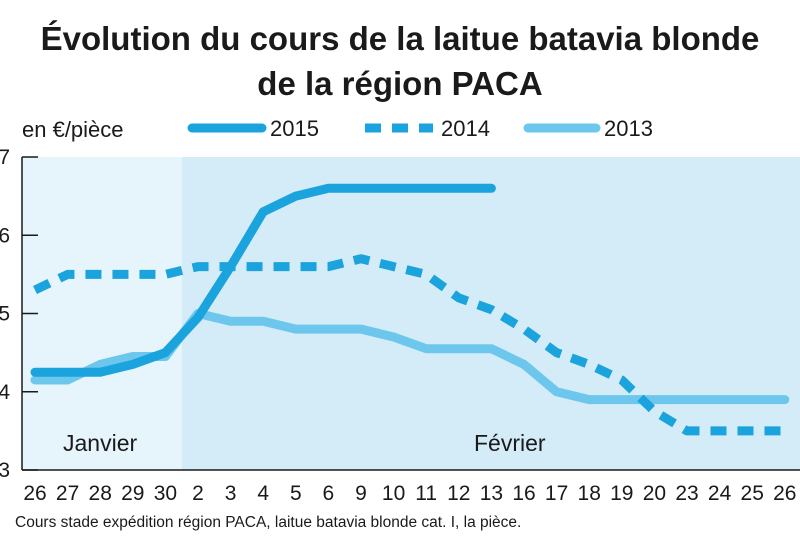  Describe the element at coordinates (510, 443) in the screenshot. I see `month-label-fevrier: Février` at that location.